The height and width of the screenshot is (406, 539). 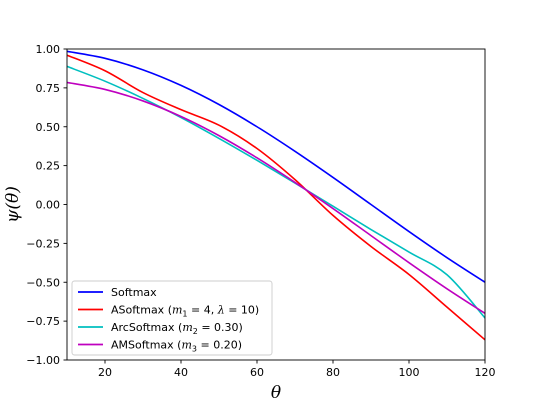 What do you see at coordinates (181, 372) in the screenshot?
I see `x-tick-label: 40` at bounding box center [181, 372].